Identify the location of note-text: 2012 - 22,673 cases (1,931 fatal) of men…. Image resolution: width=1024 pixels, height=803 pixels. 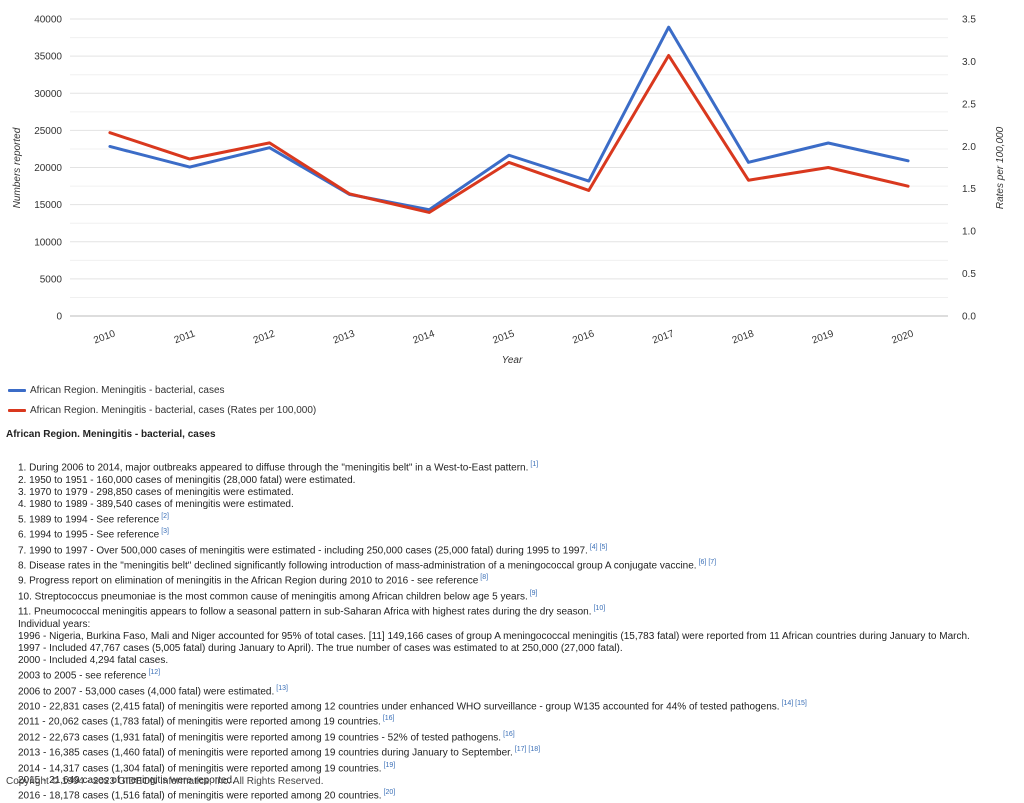
(259, 737).